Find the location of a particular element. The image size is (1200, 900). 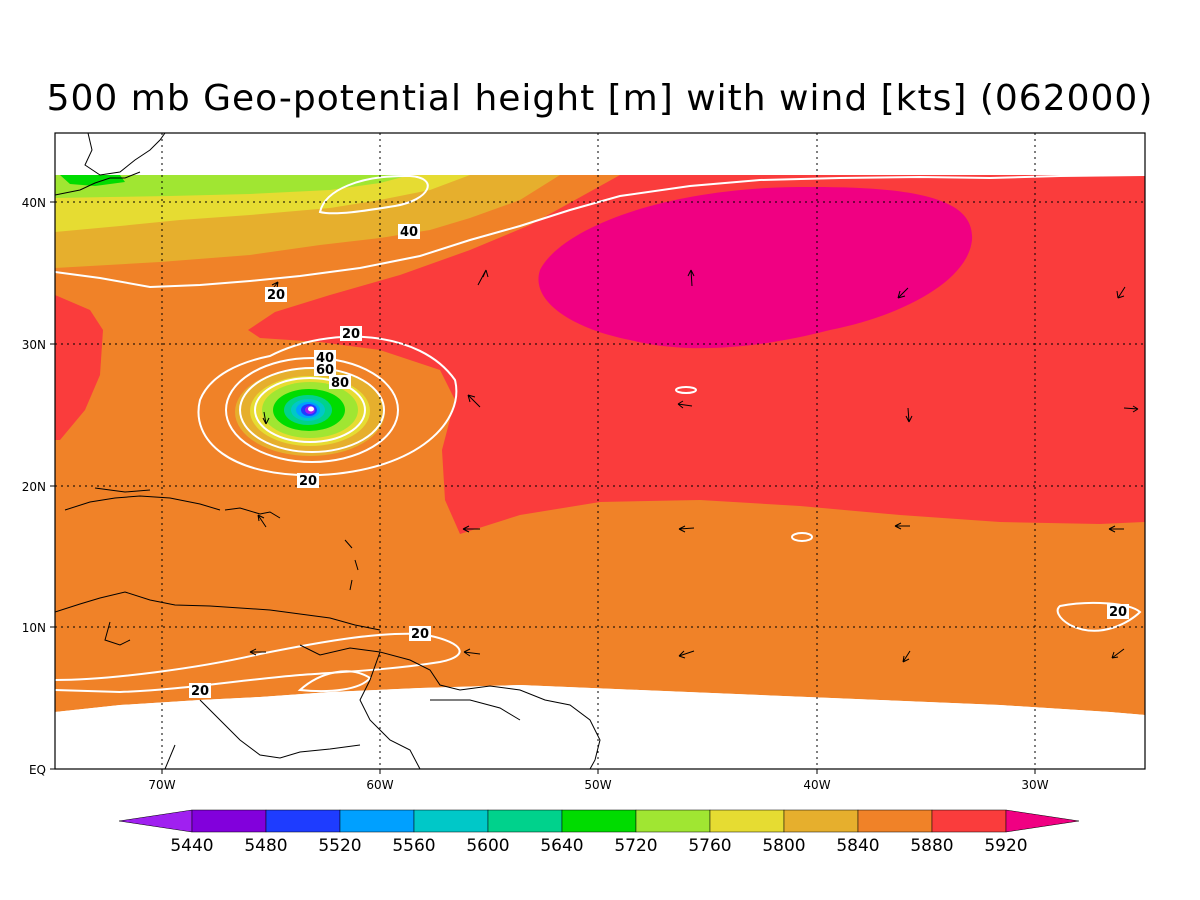

lat-label: 30N is located at coordinates (34, 345).